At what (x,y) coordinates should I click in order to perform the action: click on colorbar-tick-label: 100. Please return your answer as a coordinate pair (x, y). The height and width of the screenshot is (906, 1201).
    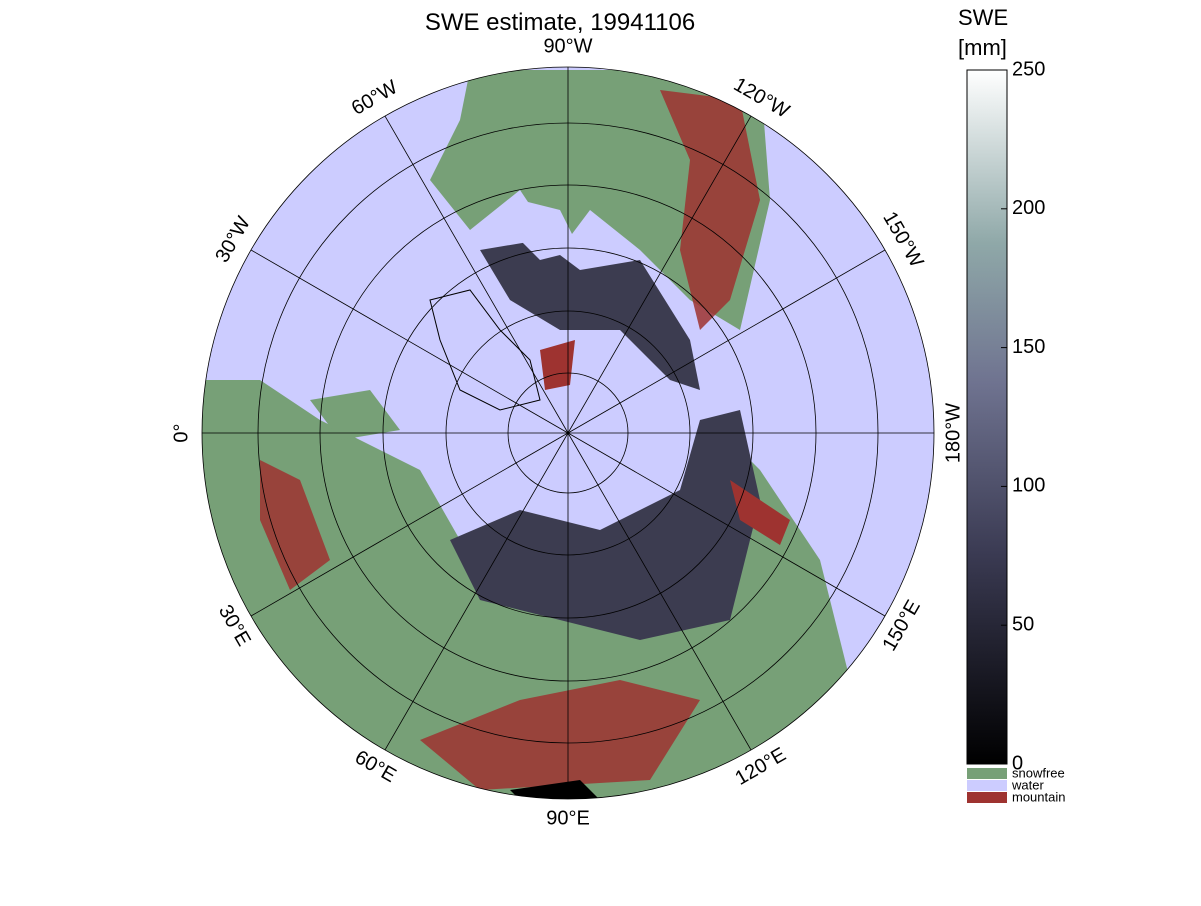
    Looking at the image, I should click on (1028, 486).